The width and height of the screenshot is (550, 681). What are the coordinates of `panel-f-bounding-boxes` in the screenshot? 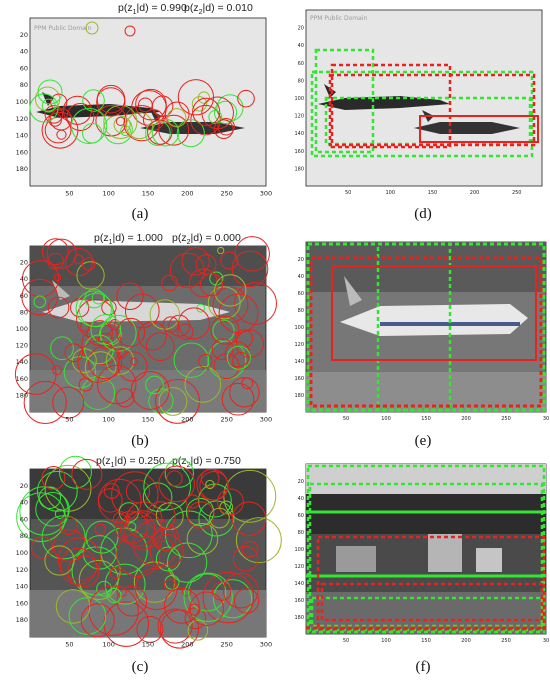 It's located at (426, 549).